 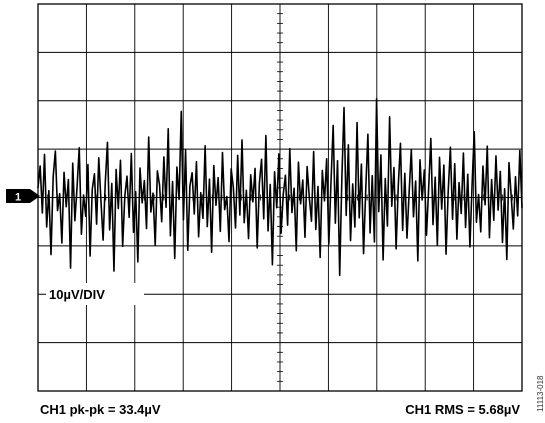 I want to click on channel-1-marker: 1, so click(x=23, y=196).